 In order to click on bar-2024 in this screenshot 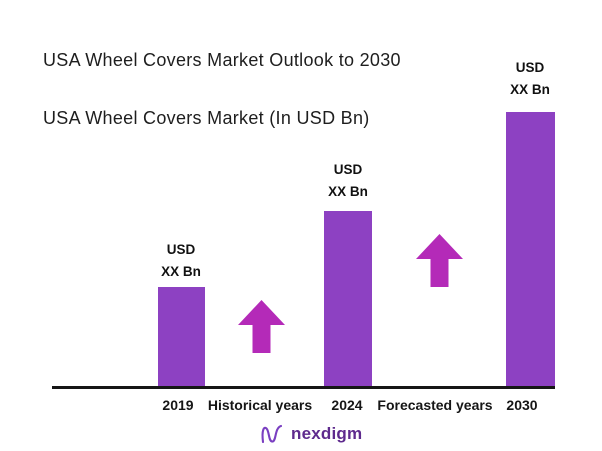, I will do `click(348, 299)`.